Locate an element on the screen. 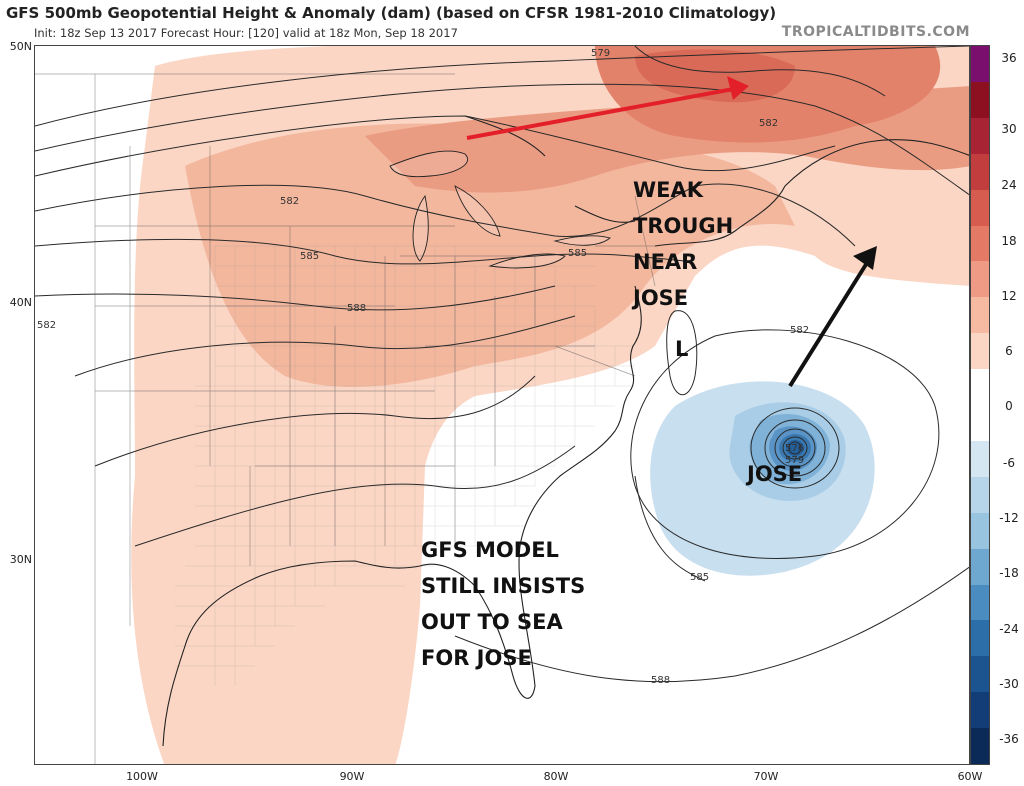 The image size is (1024, 786). colorbar-label: -12 is located at coordinates (1009, 518).